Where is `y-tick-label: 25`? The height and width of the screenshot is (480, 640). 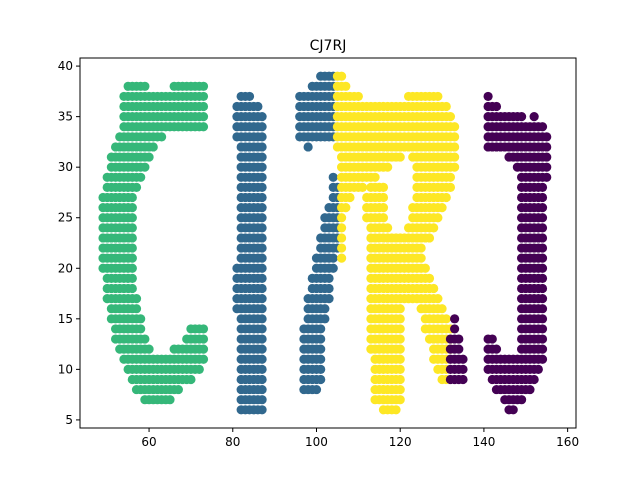 y-tick-label: 25 is located at coordinates (65, 218).